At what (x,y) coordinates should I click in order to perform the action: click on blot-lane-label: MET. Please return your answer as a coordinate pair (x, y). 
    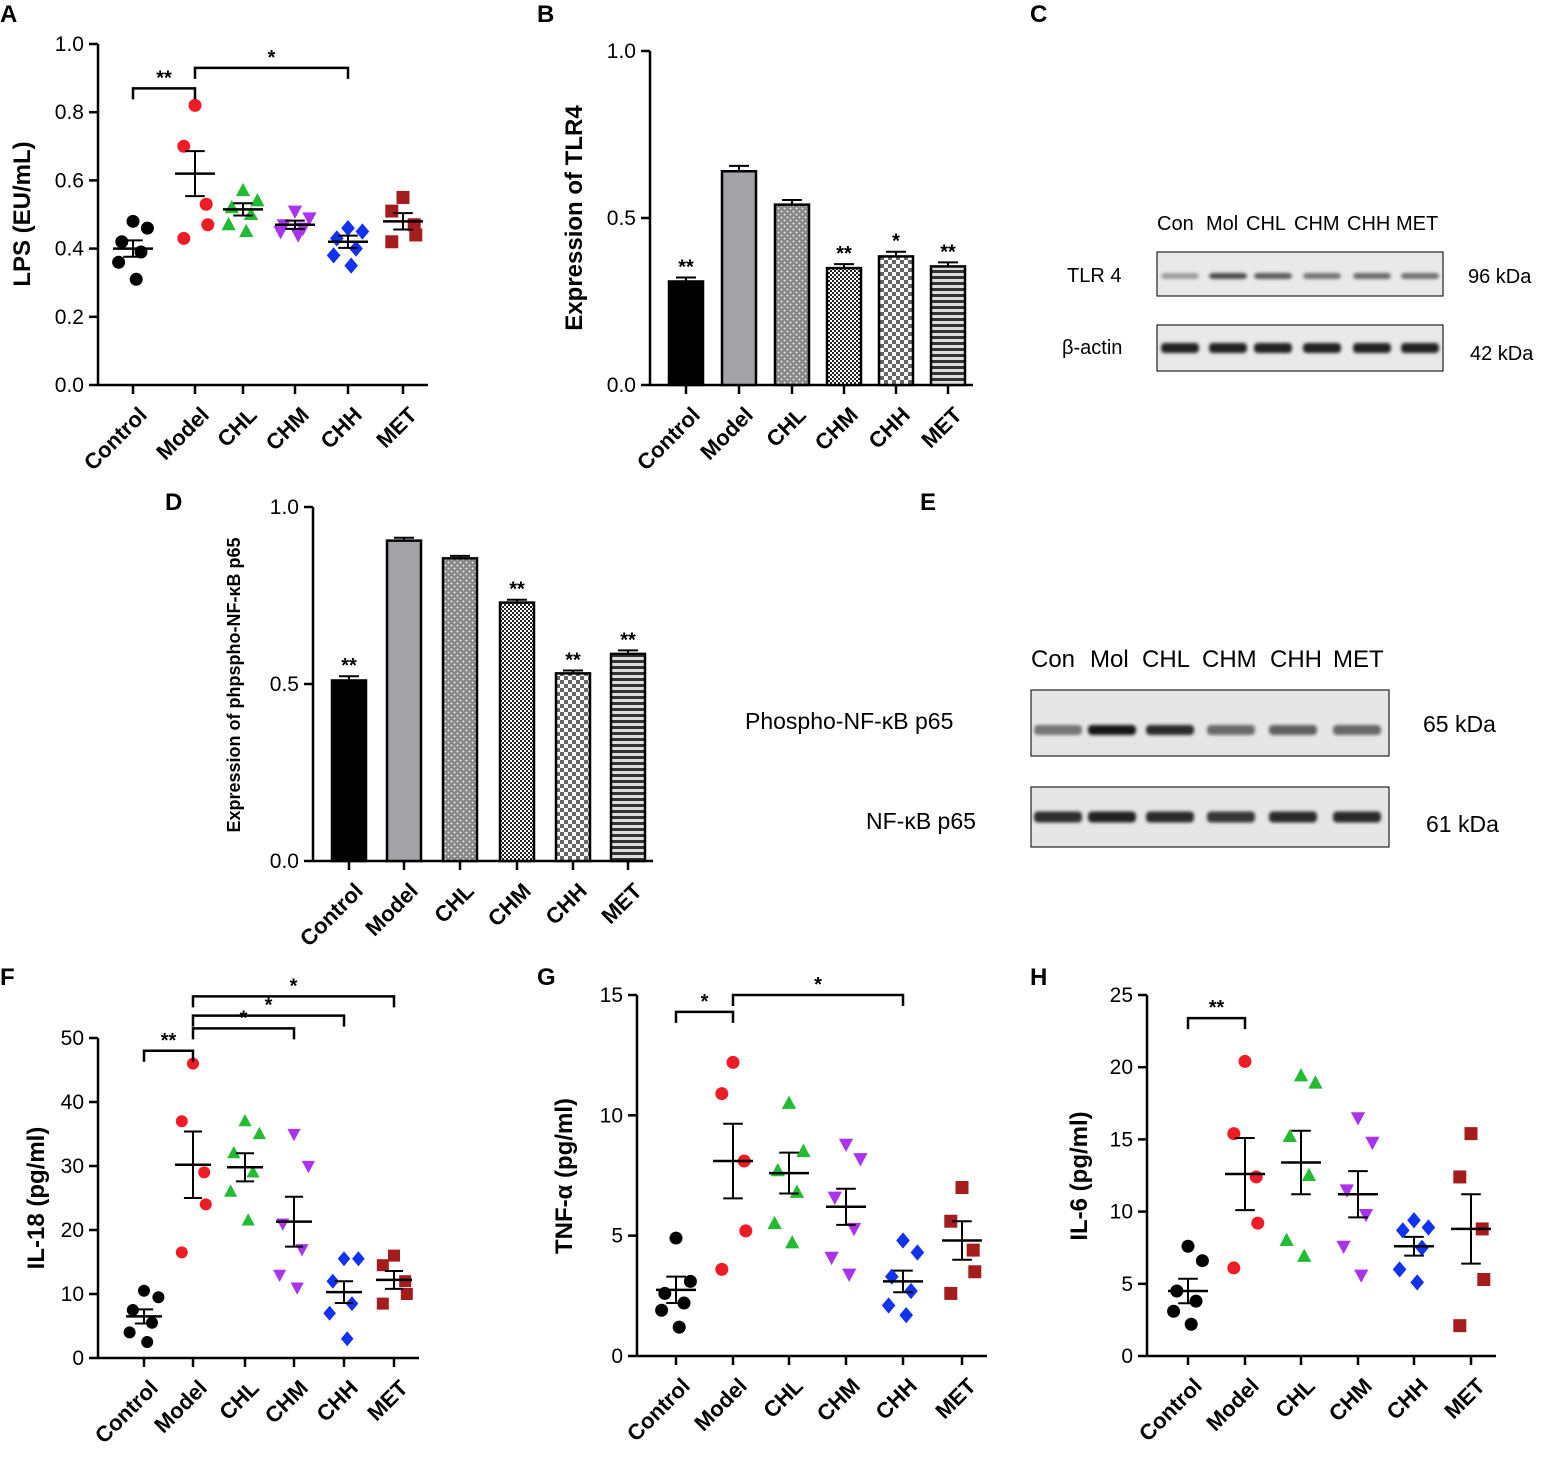
    Looking at the image, I should click on (1358, 659).